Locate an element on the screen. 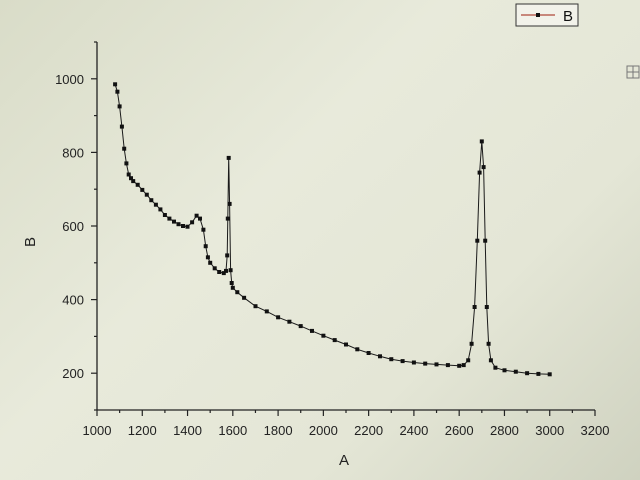  frame-resize-icon is located at coordinates (633, 72).